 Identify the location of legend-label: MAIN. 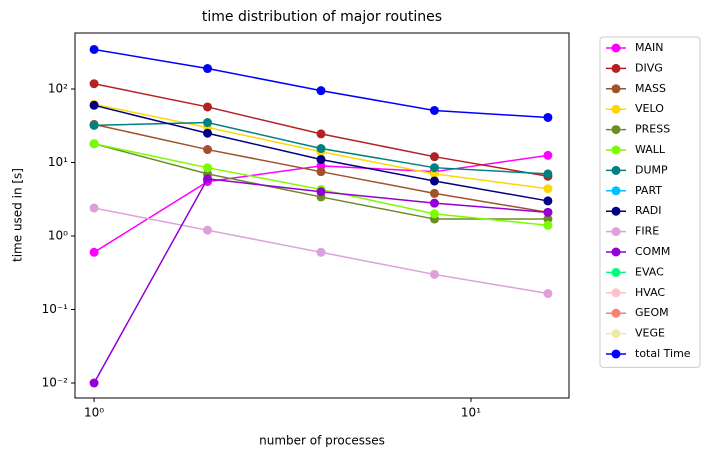
(649, 47).